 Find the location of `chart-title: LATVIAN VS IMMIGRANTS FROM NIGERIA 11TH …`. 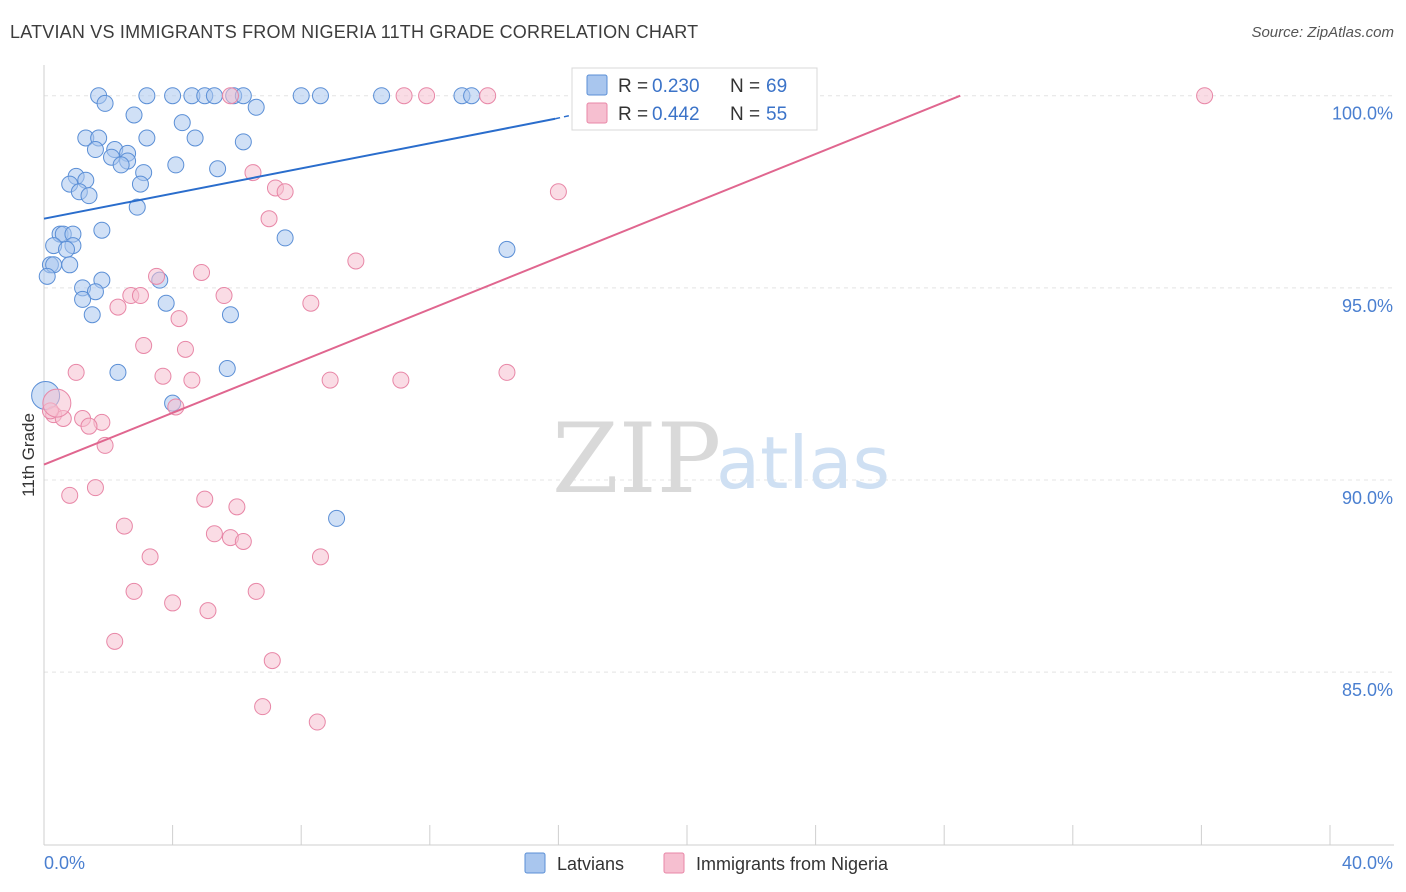

chart-title: LATVIAN VS IMMIGRANTS FROM NIGERIA 11TH … is located at coordinates (354, 32).